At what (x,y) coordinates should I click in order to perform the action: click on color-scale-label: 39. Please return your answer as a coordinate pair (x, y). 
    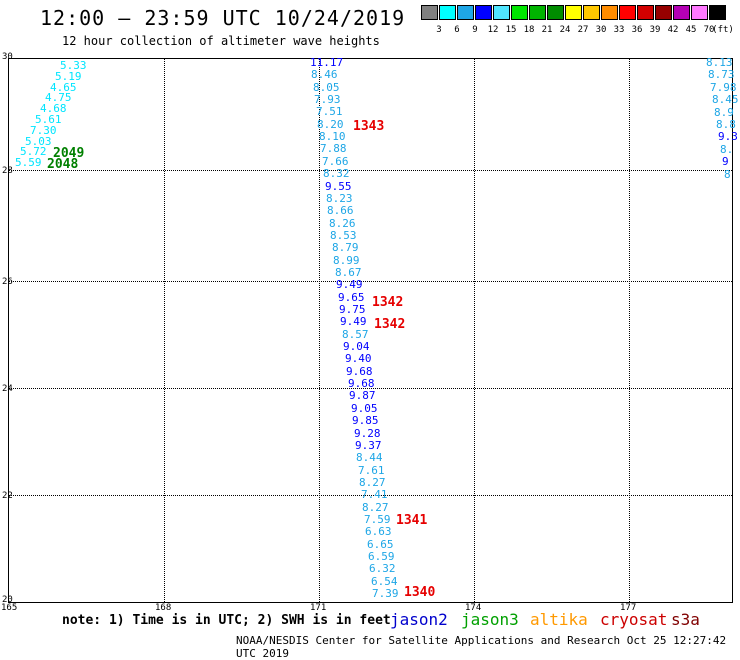
    Looking at the image, I should click on (655, 30).